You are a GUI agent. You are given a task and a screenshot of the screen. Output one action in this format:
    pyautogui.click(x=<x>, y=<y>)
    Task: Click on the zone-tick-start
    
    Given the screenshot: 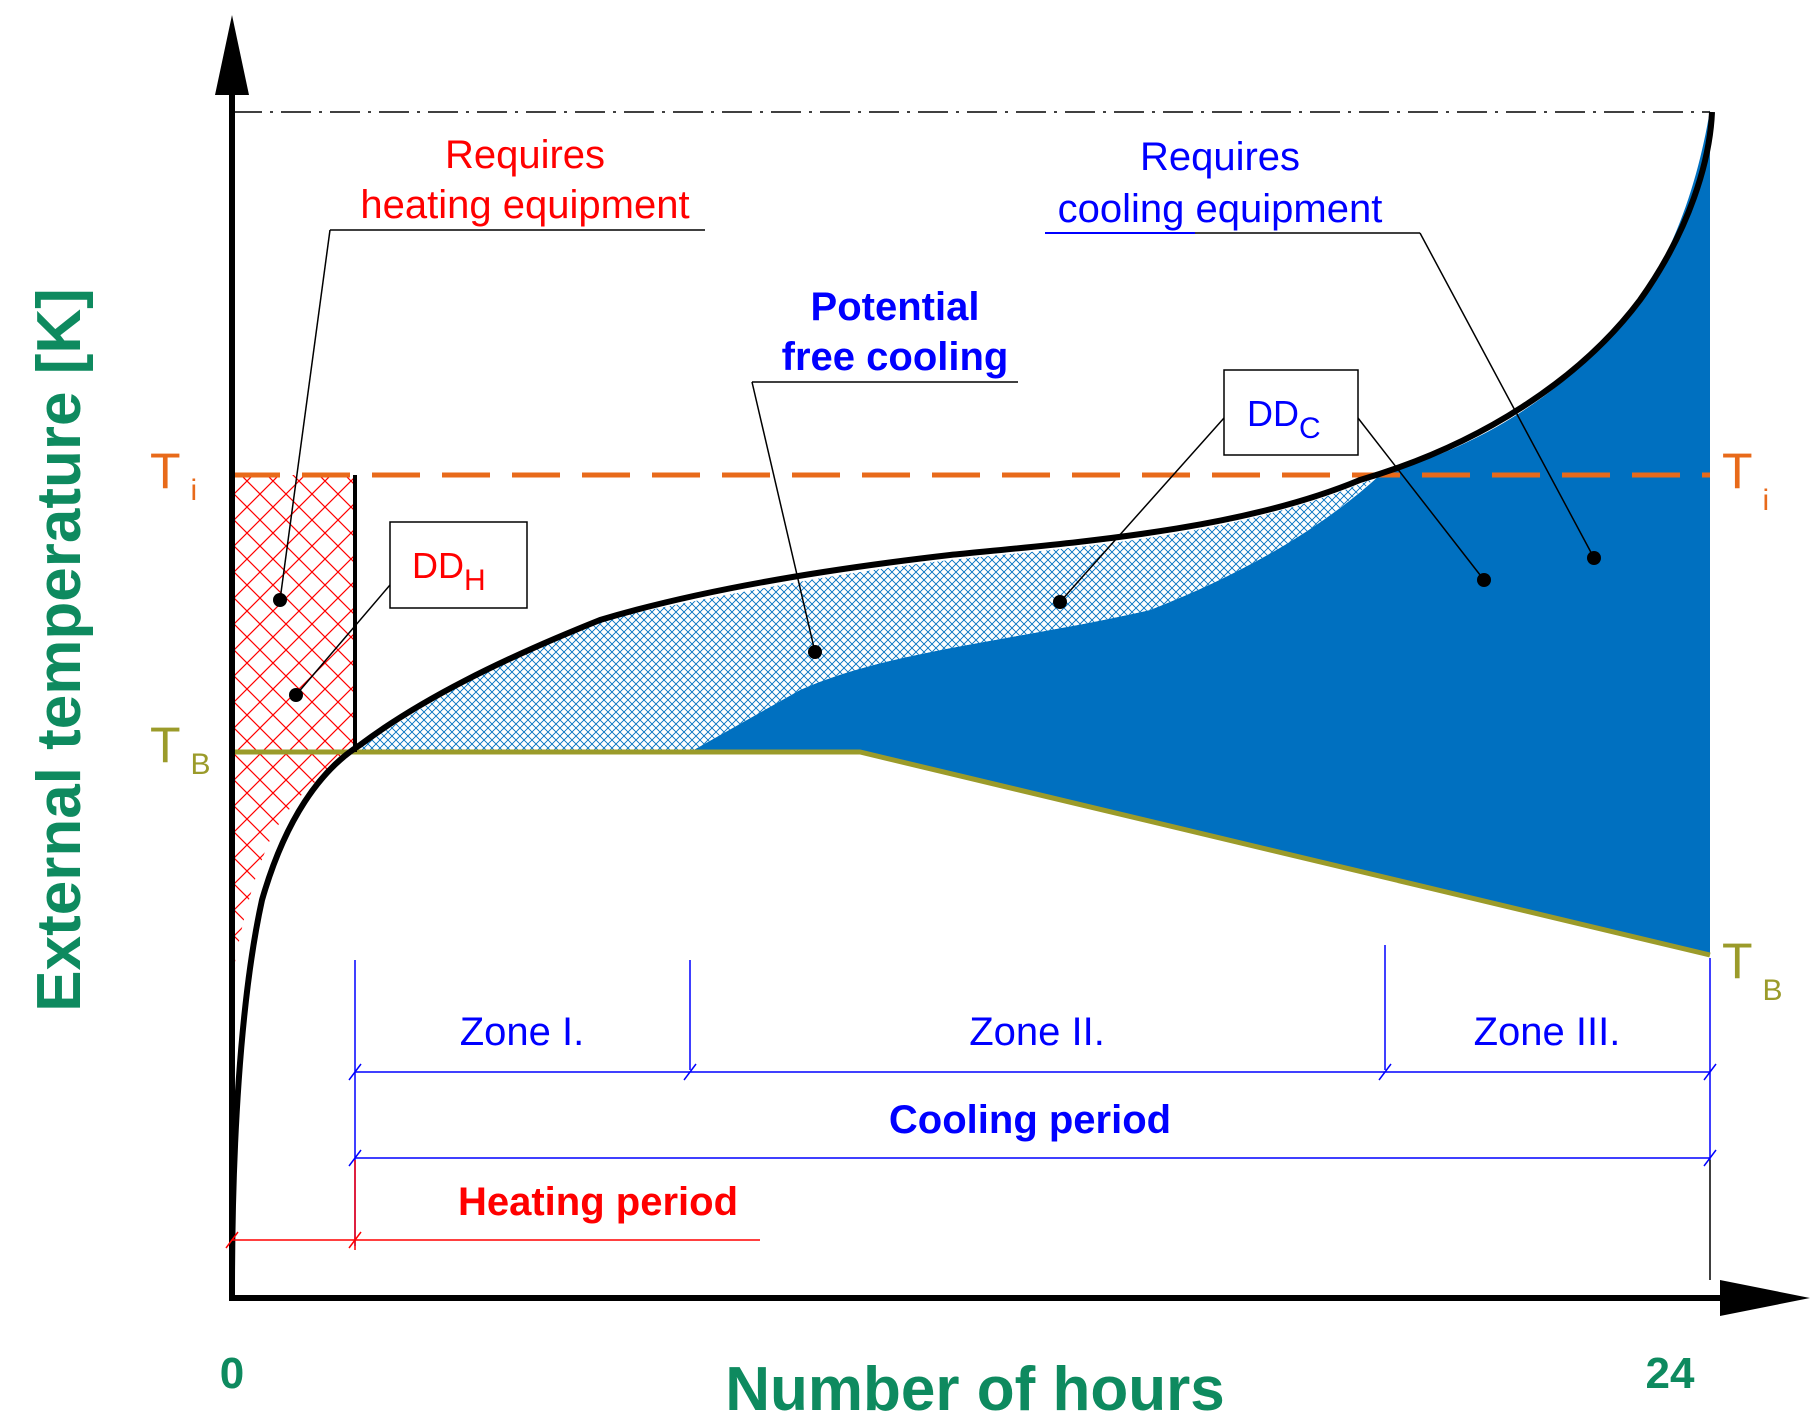 What is the action you would take?
    pyautogui.click(x=355, y=1072)
    